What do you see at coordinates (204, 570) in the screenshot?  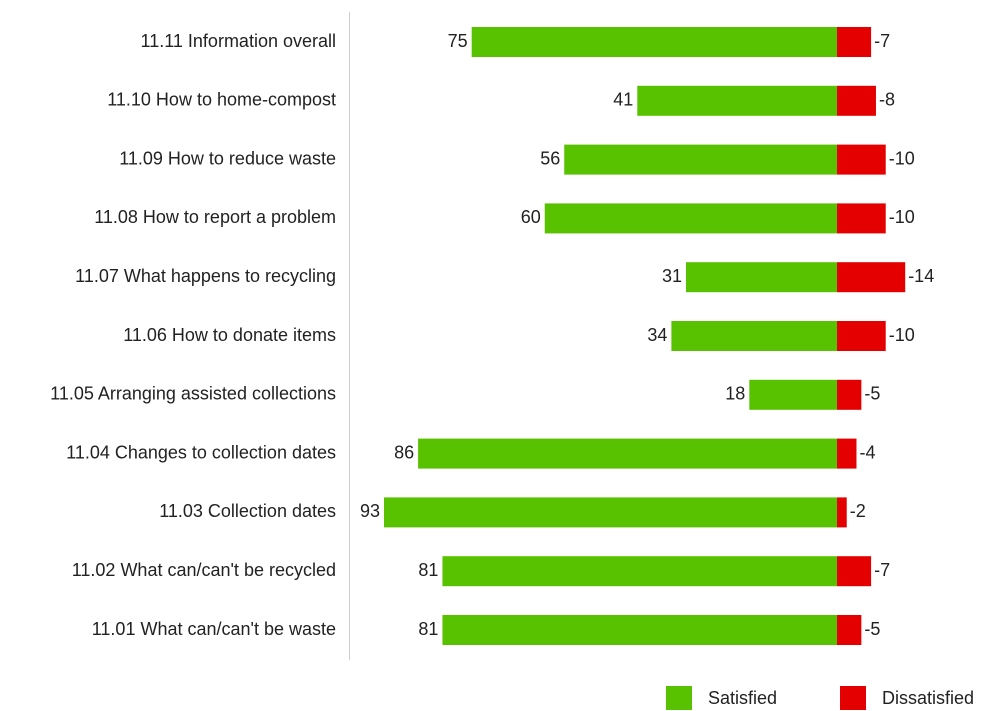 I see `category-label: 11.02 What can/can't be recycled` at bounding box center [204, 570].